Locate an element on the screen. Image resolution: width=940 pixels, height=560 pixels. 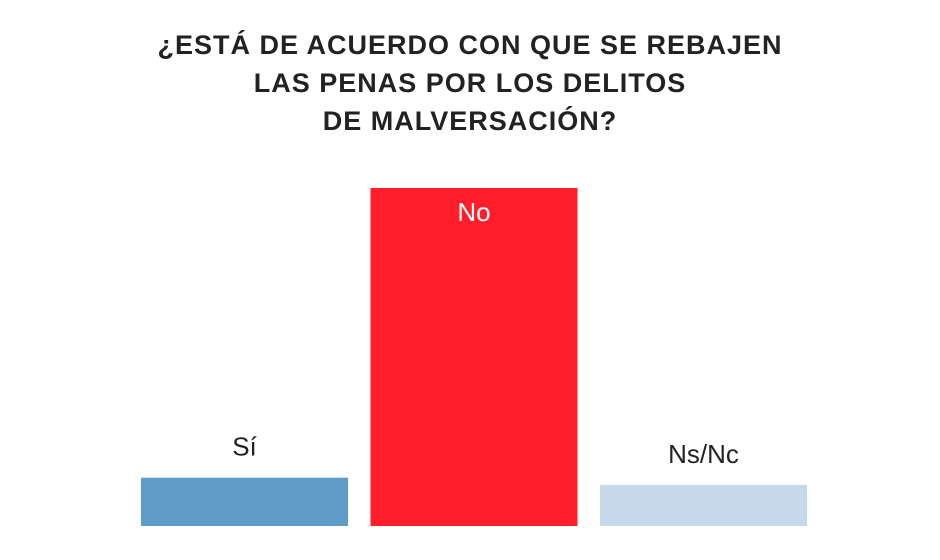
chart-title-line: DE MALVERSACIÓN? is located at coordinates (470, 121).